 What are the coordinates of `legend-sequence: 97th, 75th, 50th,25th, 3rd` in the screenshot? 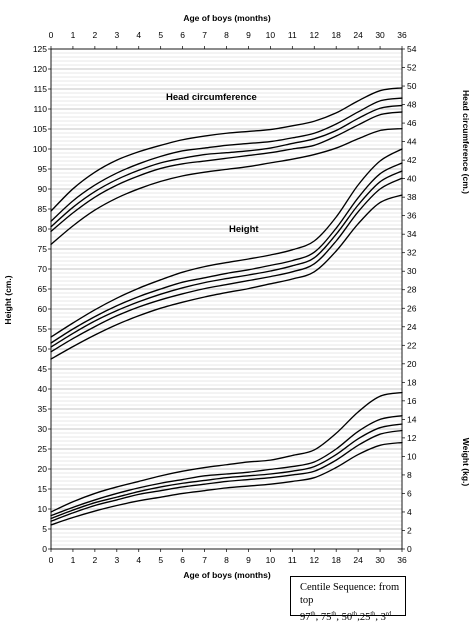 It's located at (346, 616).